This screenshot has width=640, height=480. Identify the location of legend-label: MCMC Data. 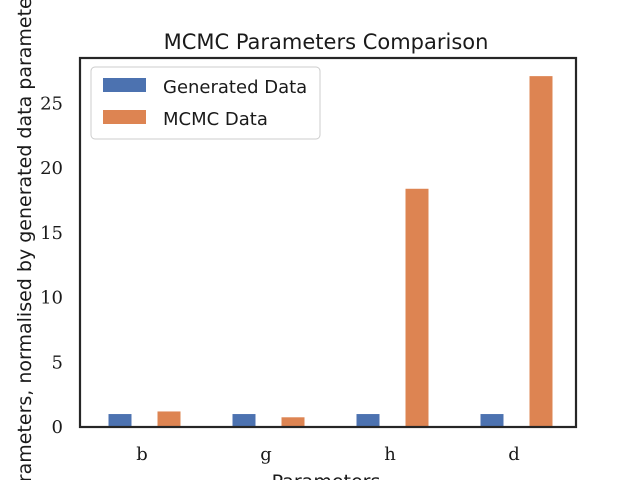
(215, 119).